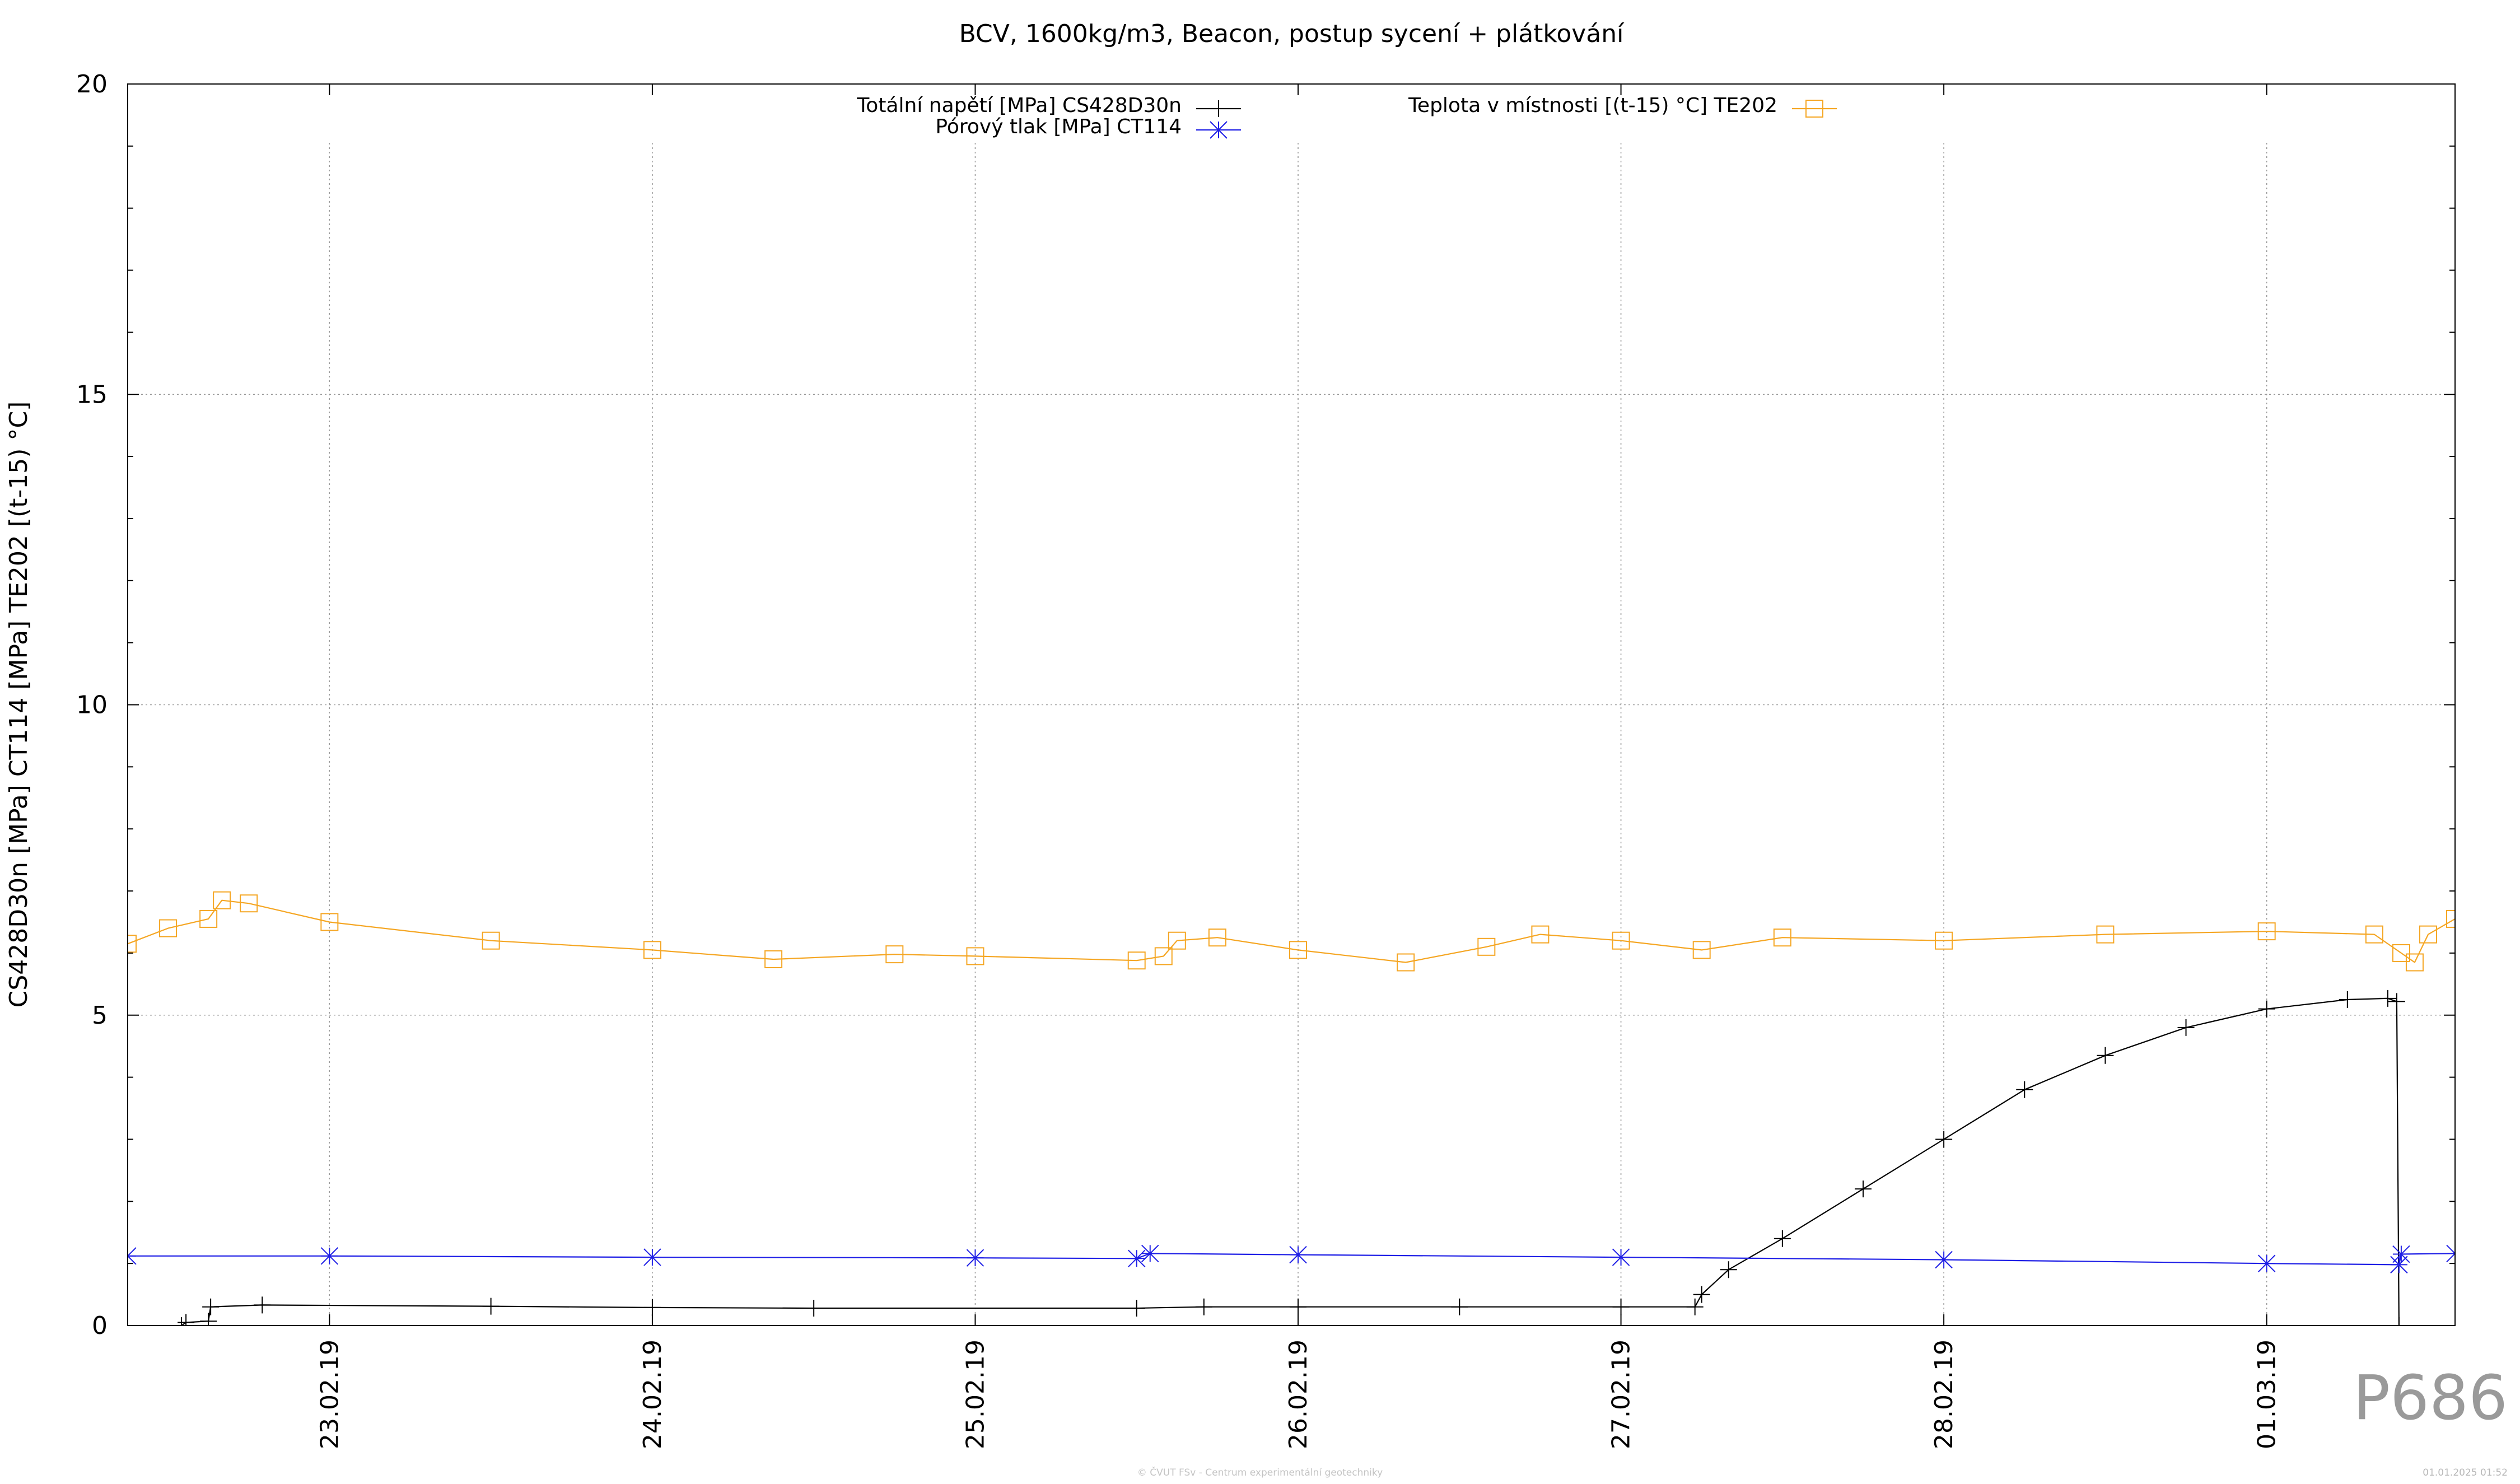 Image resolution: width=2520 pixels, height=1484 pixels. Describe the element at coordinates (92, 84) in the screenshot. I see `y-tick-label: 20` at that location.